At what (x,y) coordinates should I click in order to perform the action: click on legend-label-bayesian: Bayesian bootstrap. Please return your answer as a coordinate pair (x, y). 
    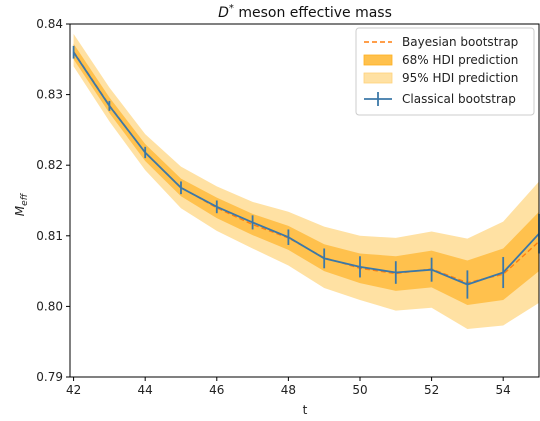
    Looking at the image, I should click on (460, 42).